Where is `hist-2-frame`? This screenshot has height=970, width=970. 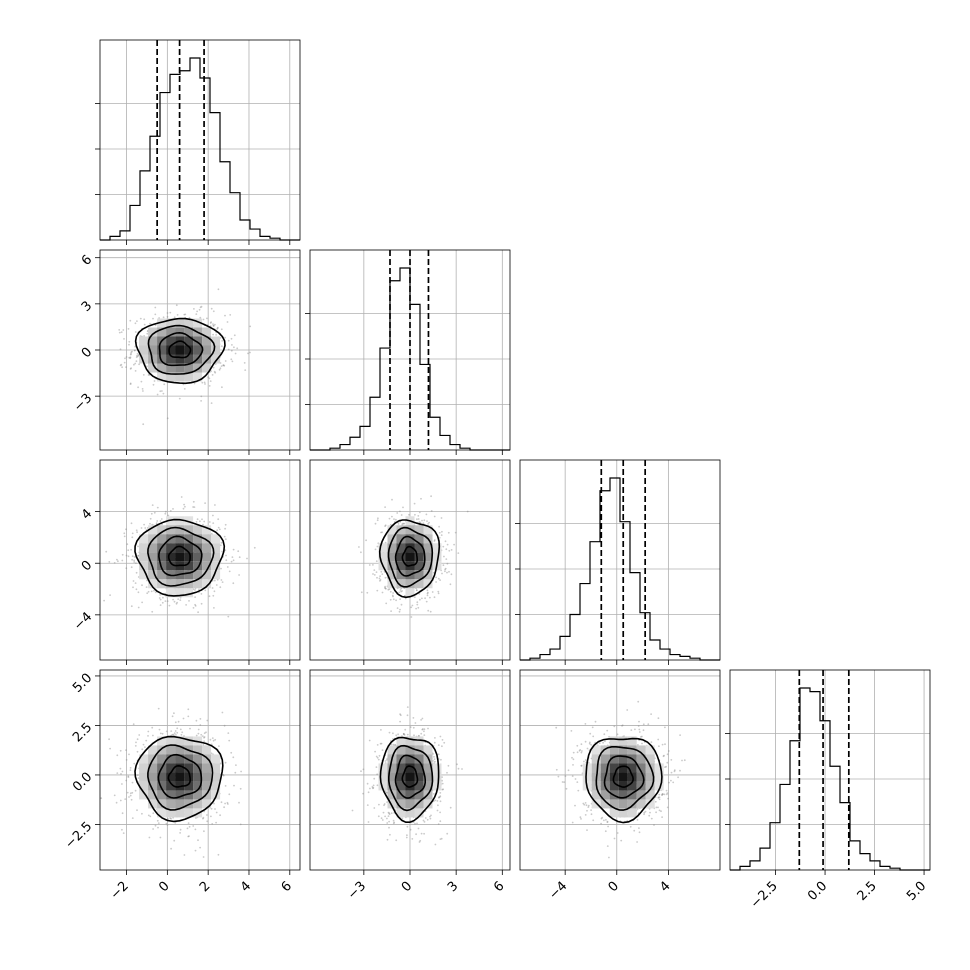
hist-2-frame is located at coordinates (620, 560).